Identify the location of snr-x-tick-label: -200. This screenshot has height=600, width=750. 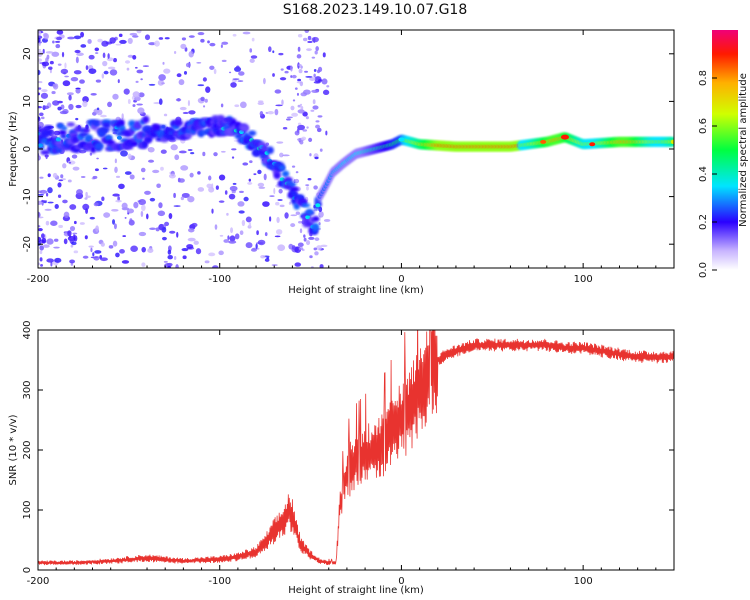
(38, 581).